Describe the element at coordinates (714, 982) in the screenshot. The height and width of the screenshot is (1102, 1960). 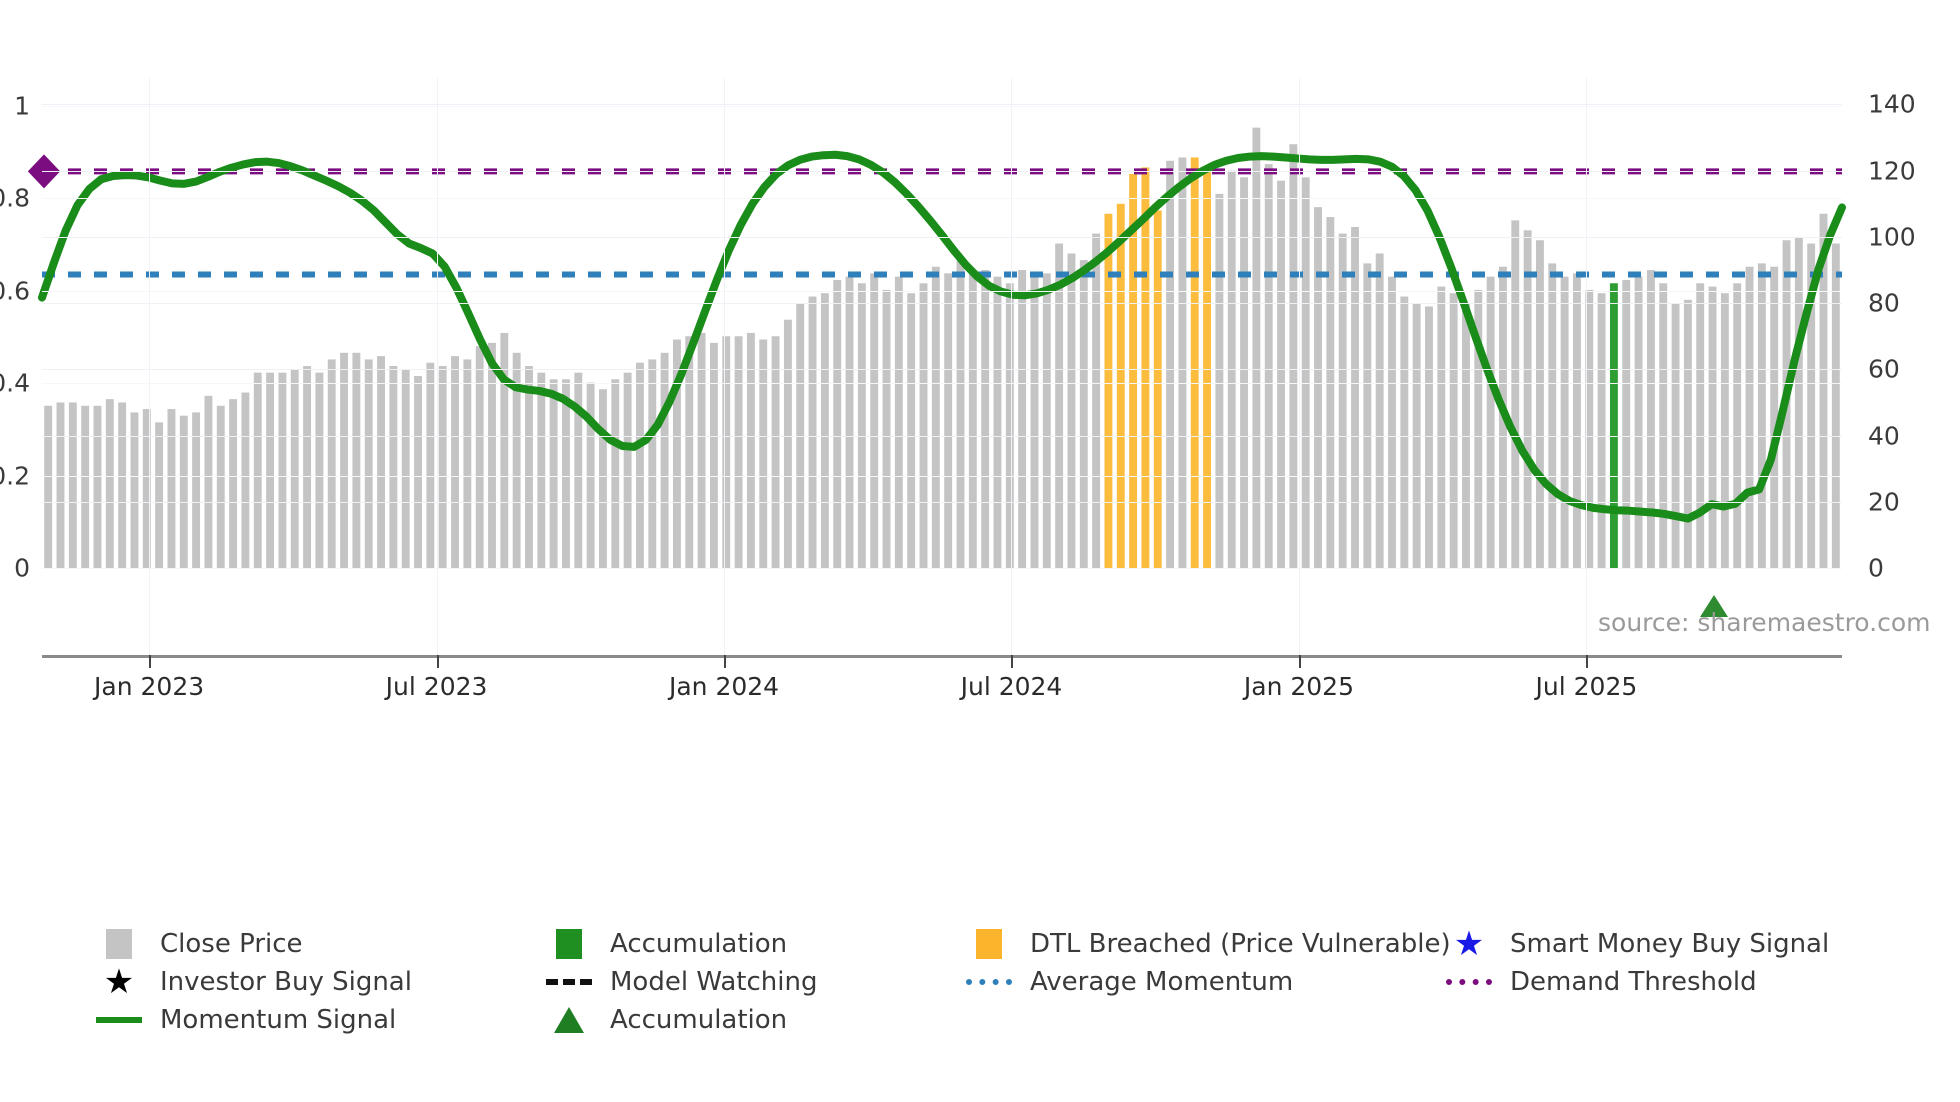
I see `legend-item-label: Model Watching` at that location.